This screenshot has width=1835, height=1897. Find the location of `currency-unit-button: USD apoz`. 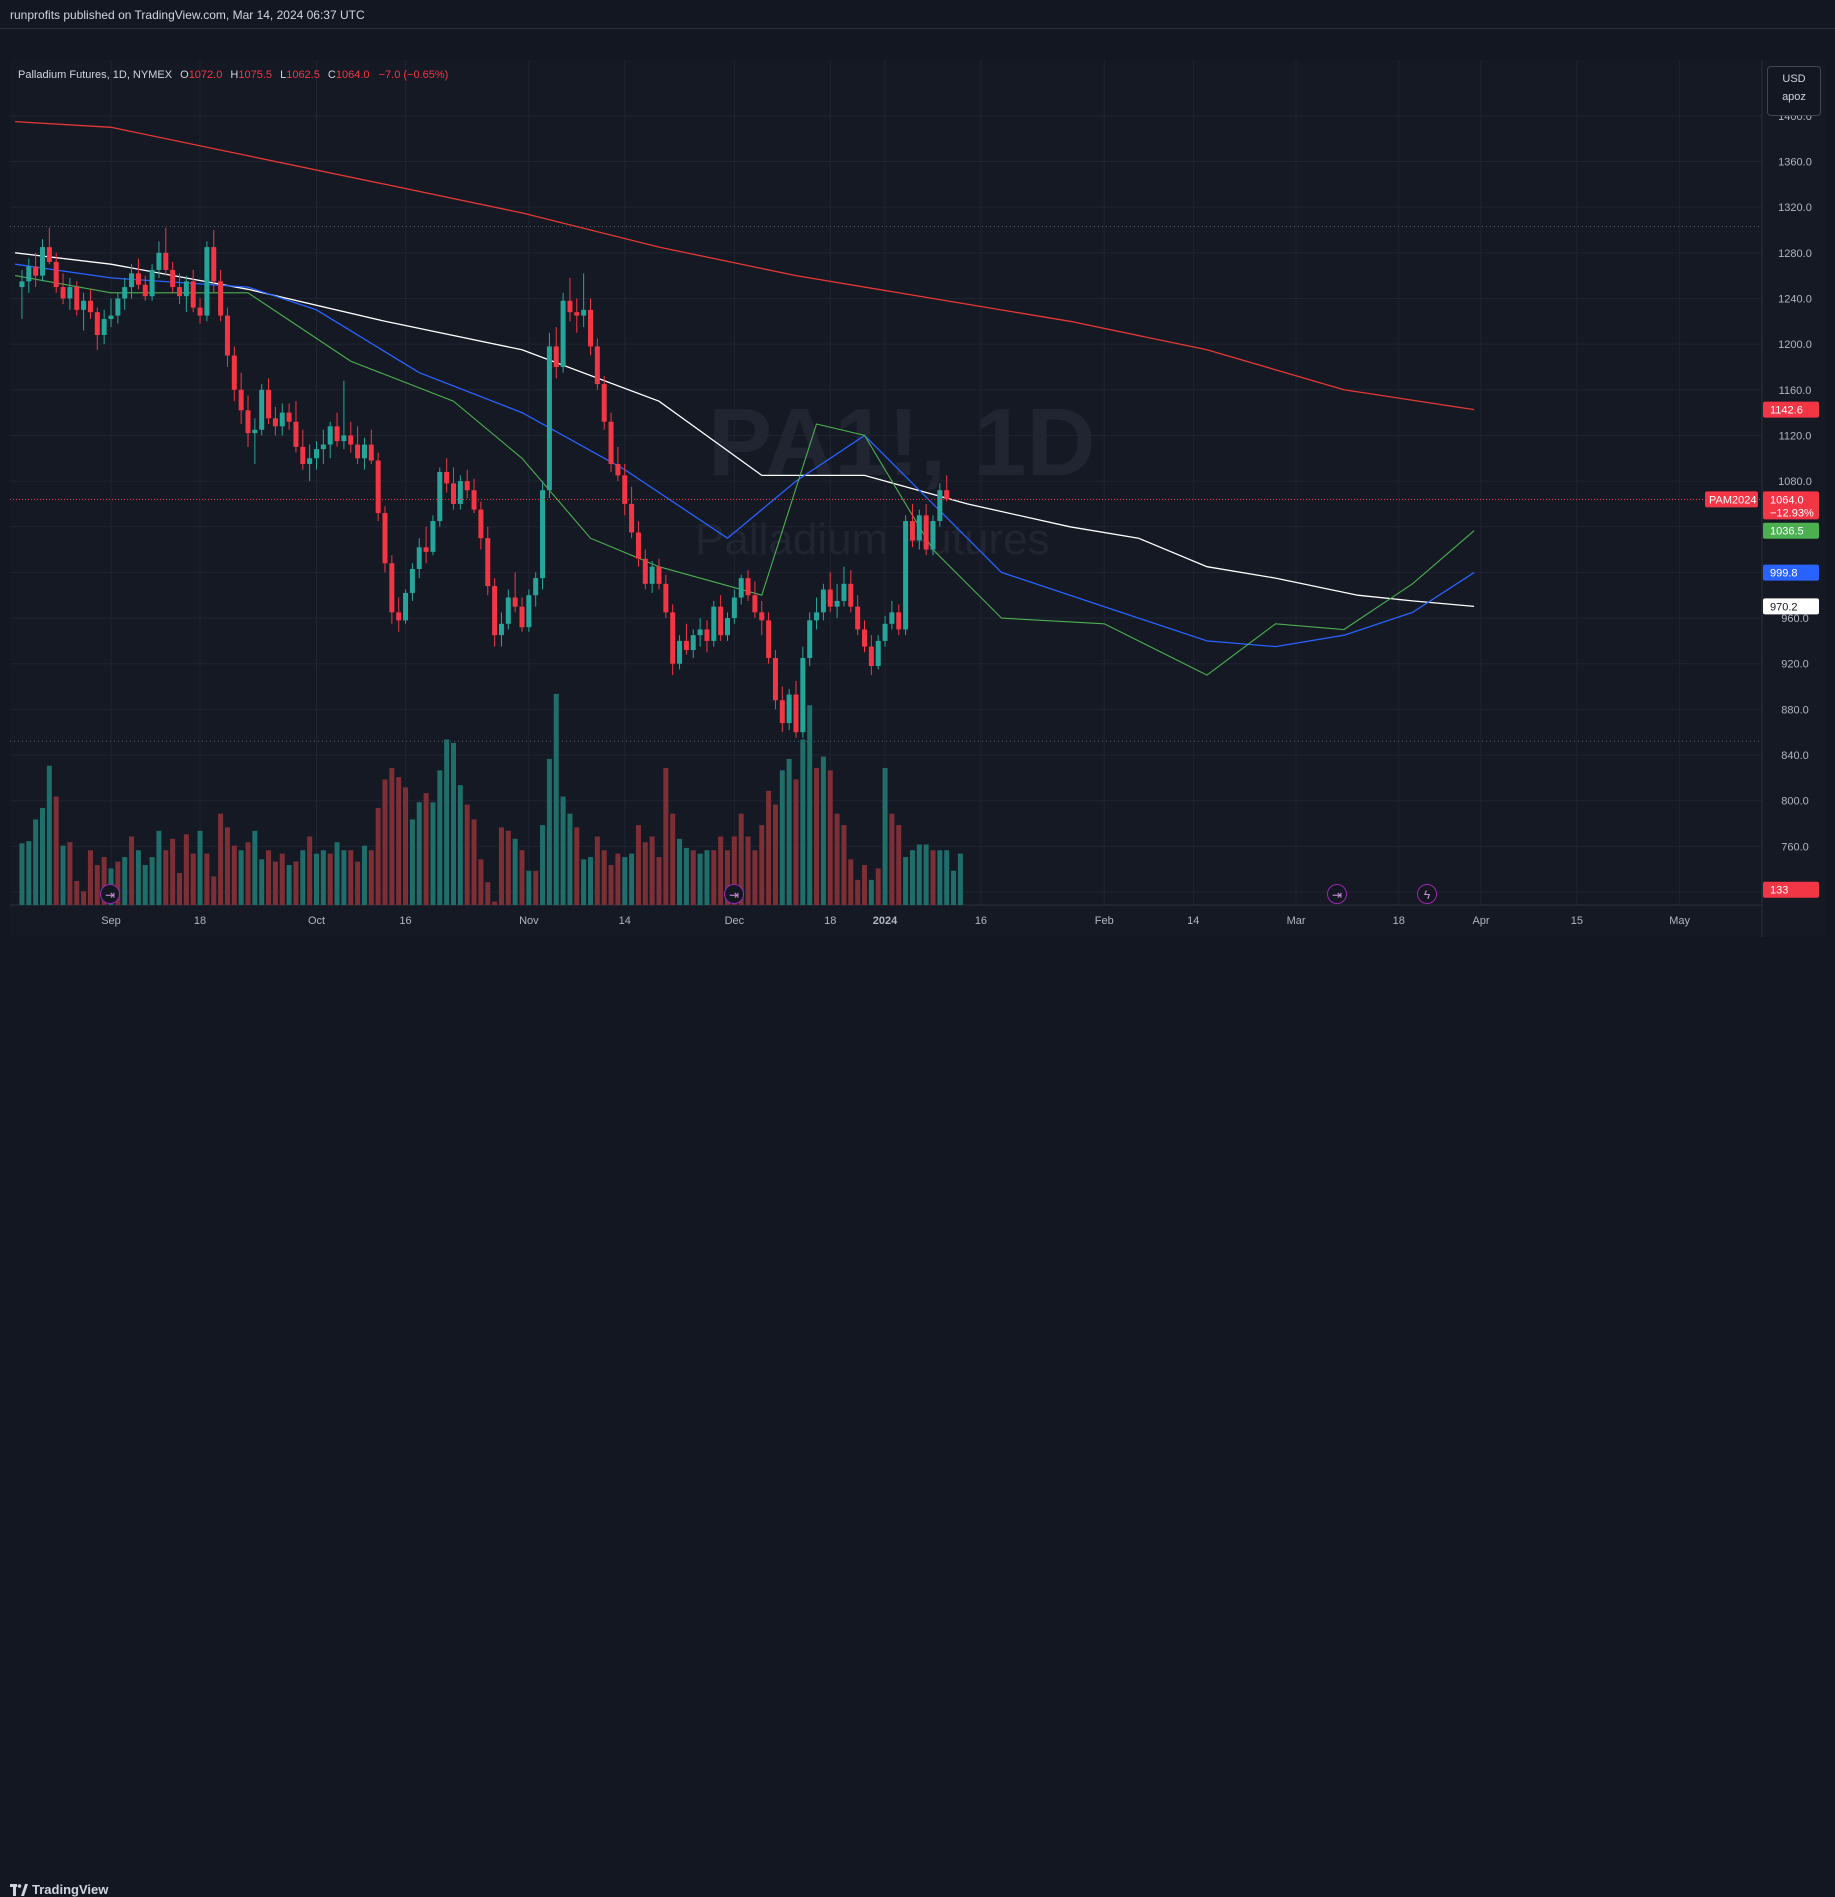

currency-unit-button: USD apoz is located at coordinates (1794, 91).